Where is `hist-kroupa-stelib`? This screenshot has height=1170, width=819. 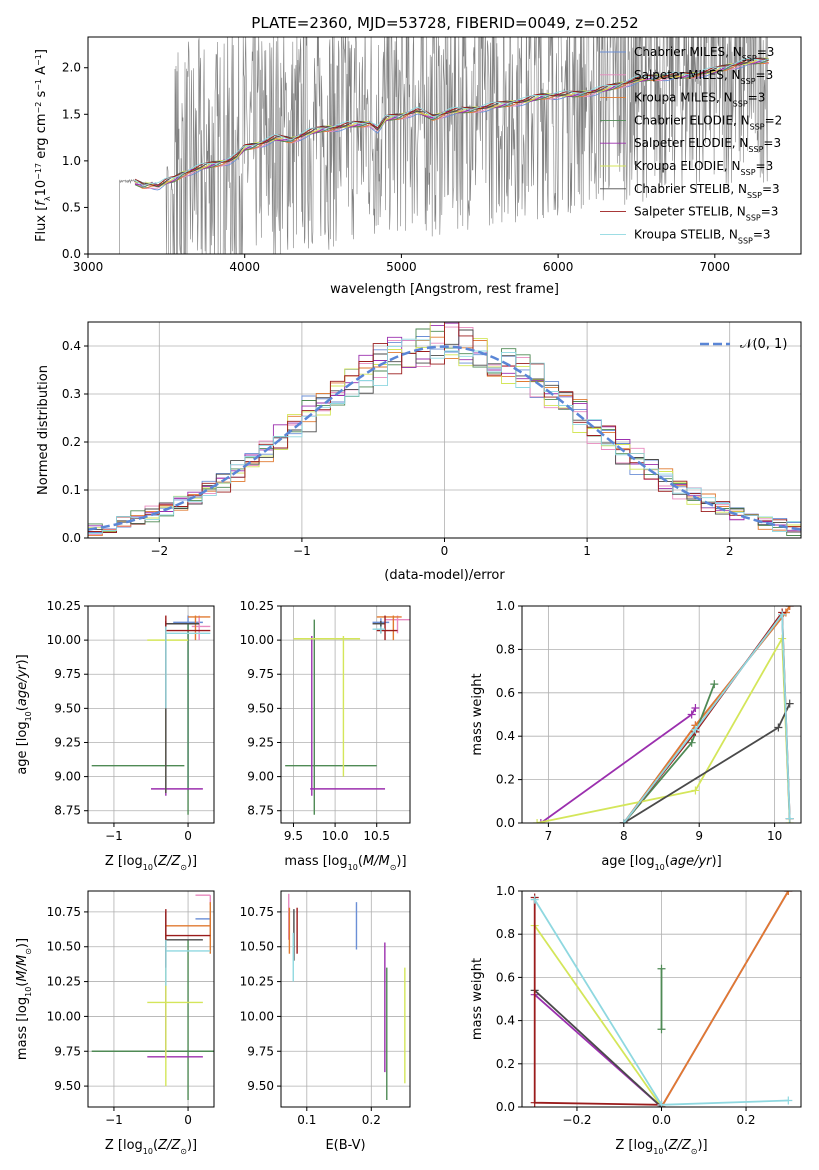 hist-kroupa-stelib is located at coordinates (444, 436).